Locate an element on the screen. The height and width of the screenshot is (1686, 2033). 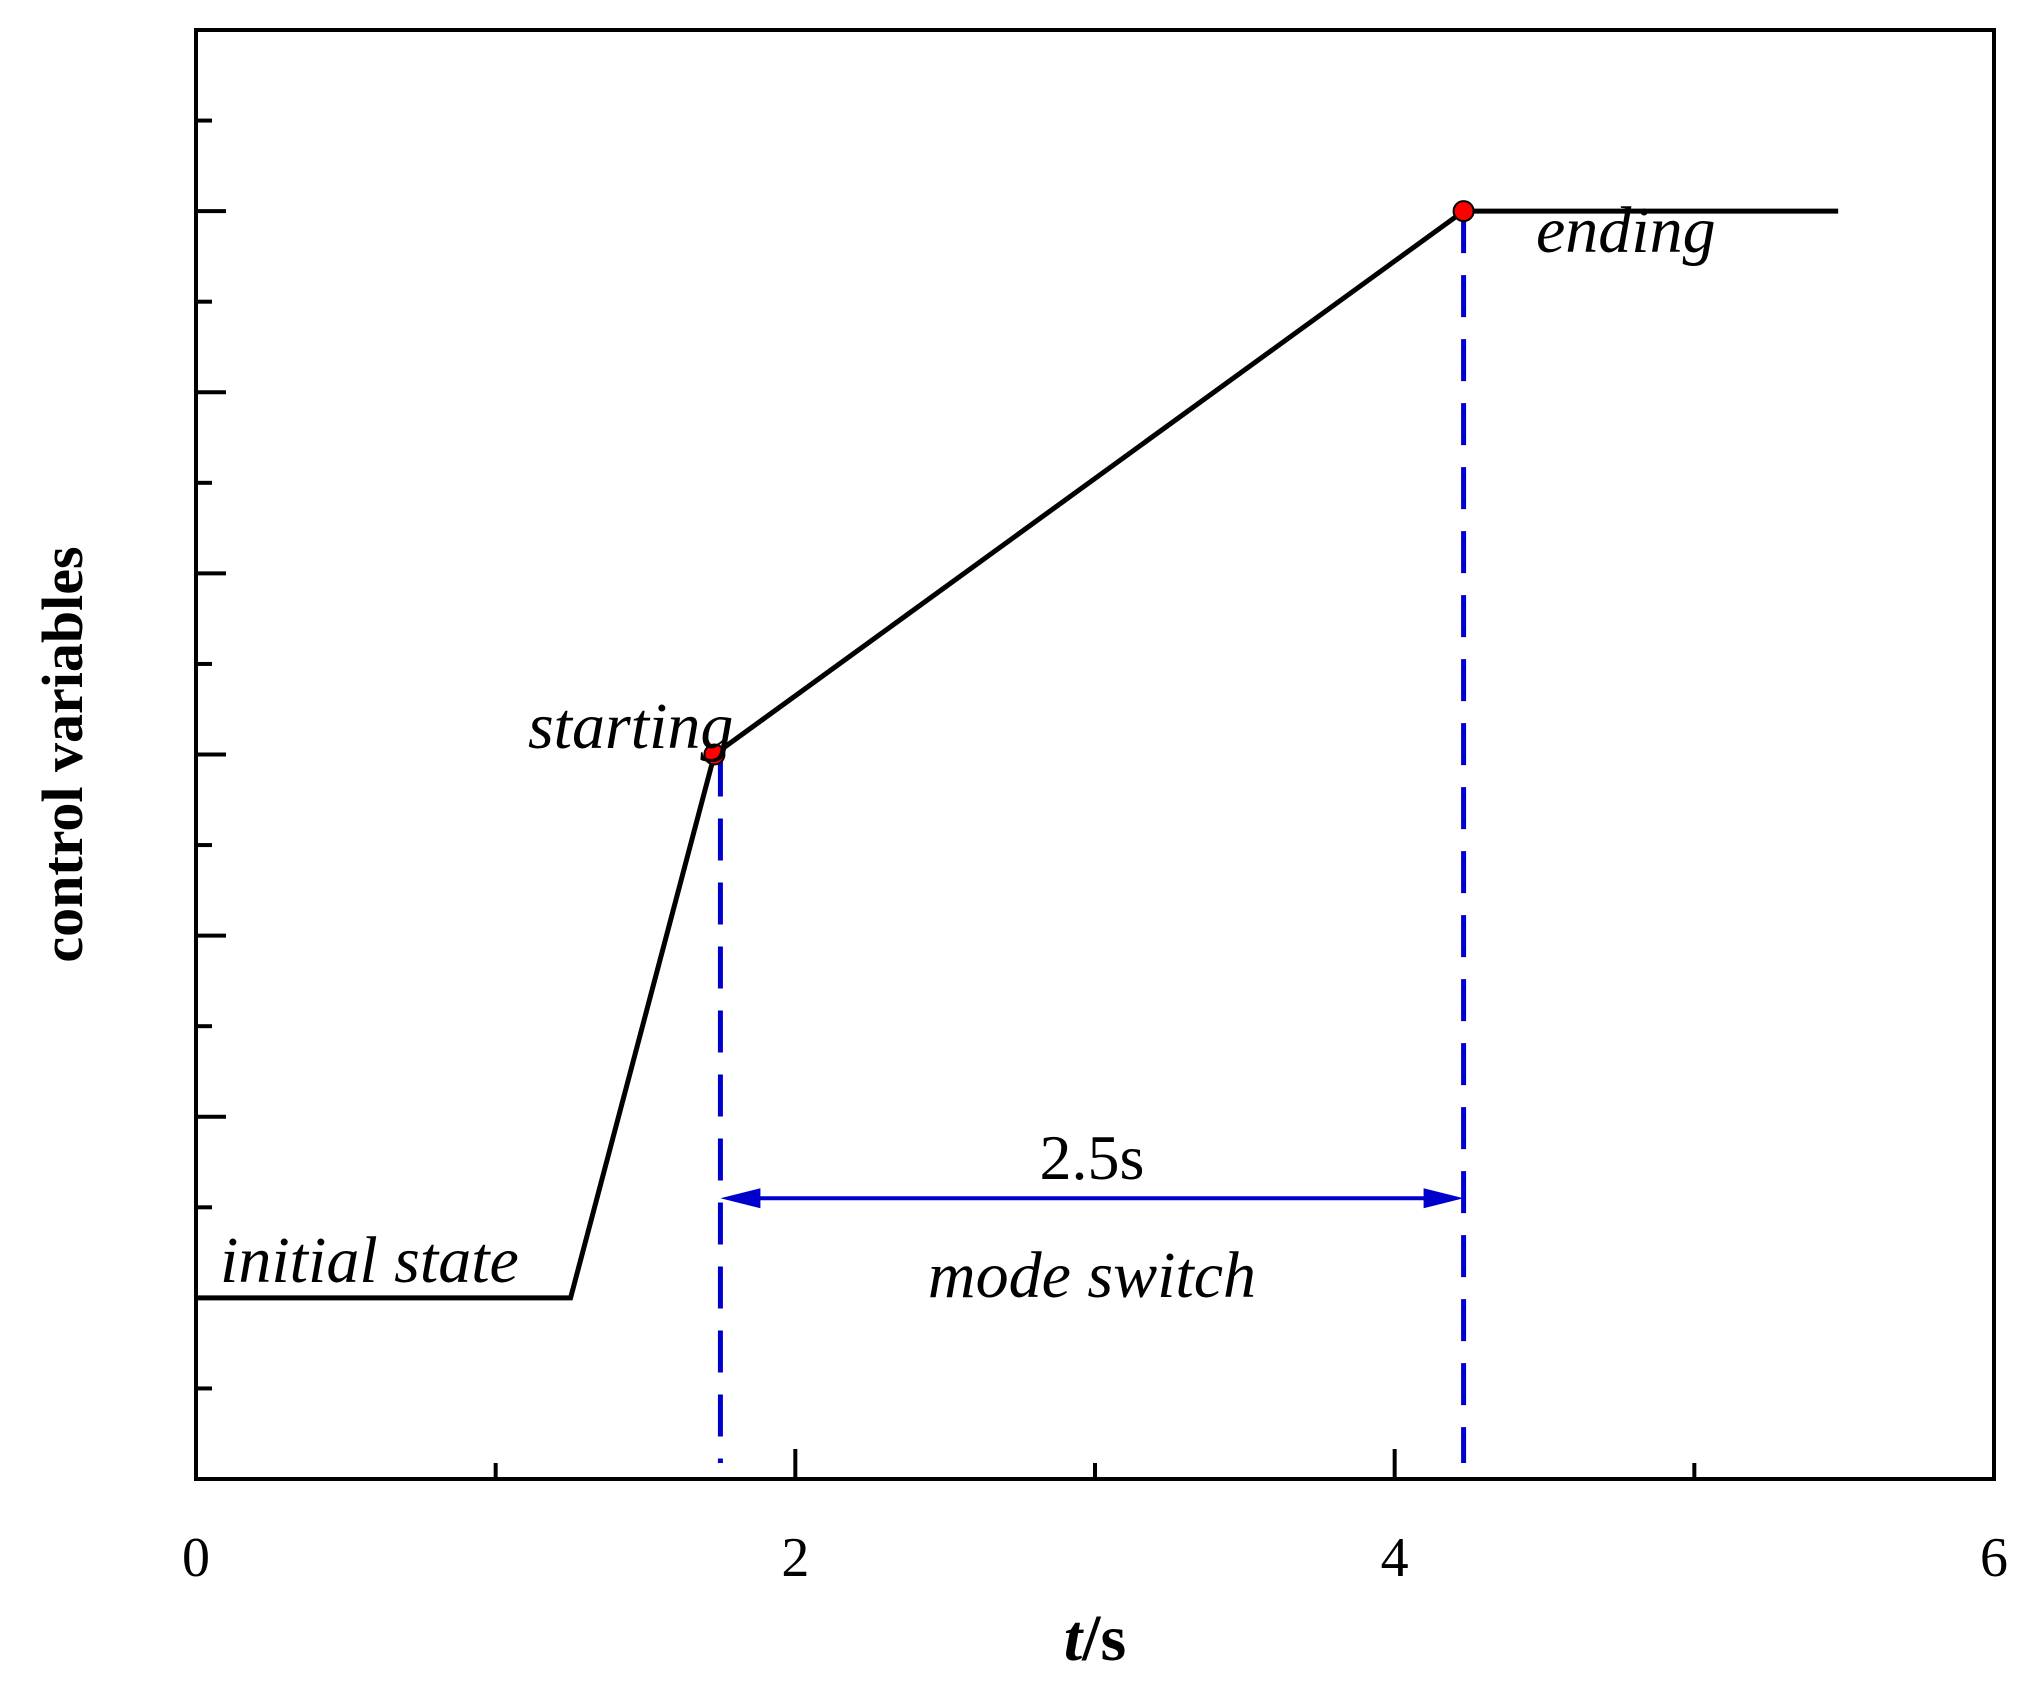
marker-layer is located at coordinates (1089, 483).